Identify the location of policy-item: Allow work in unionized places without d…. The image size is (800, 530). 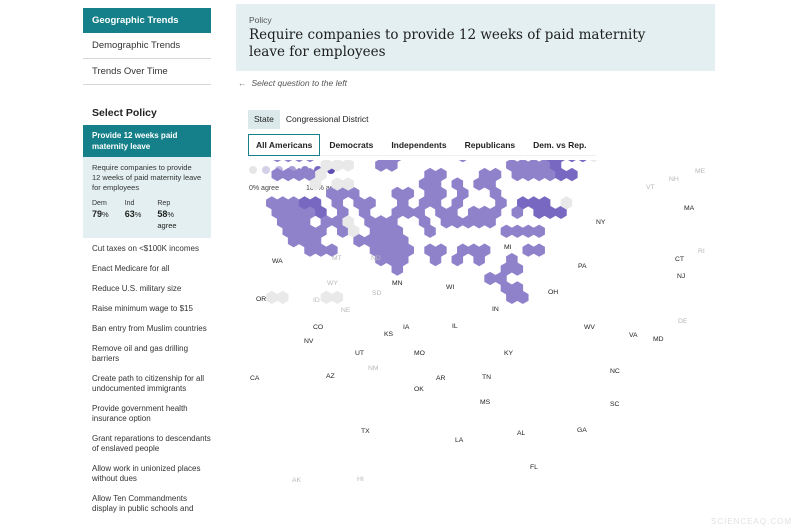
(146, 473).